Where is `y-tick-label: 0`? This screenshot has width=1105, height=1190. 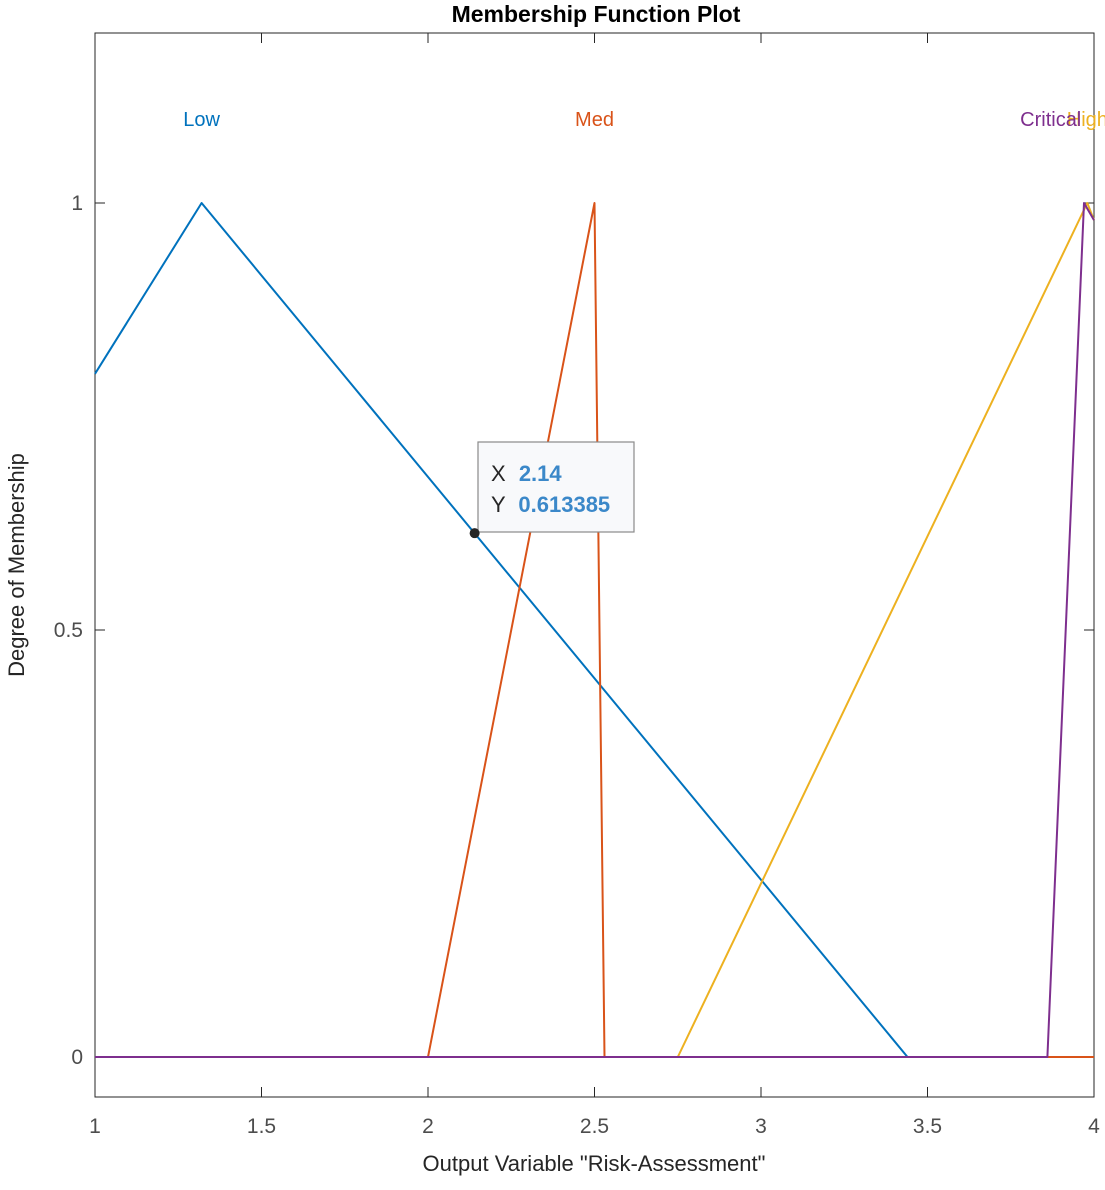
y-tick-label: 0 is located at coordinates (77, 1057).